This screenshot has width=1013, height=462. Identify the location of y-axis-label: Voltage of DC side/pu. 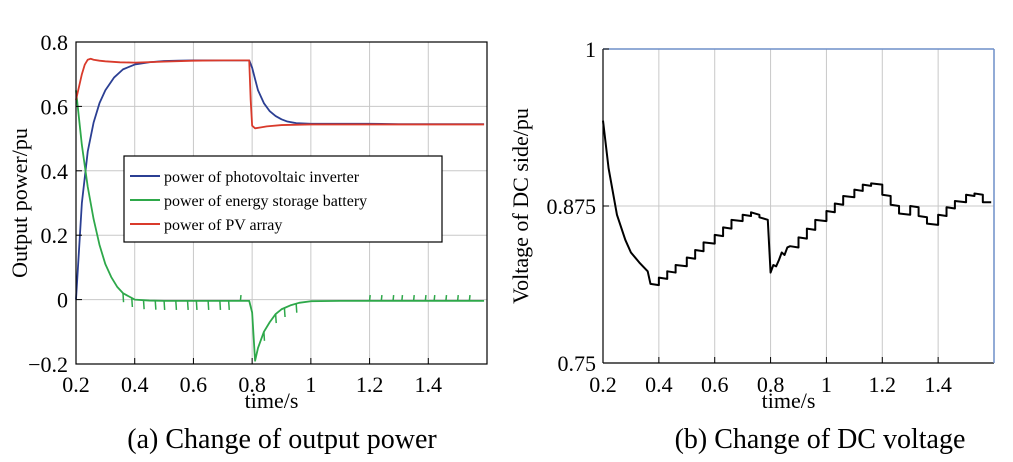
(520, 206).